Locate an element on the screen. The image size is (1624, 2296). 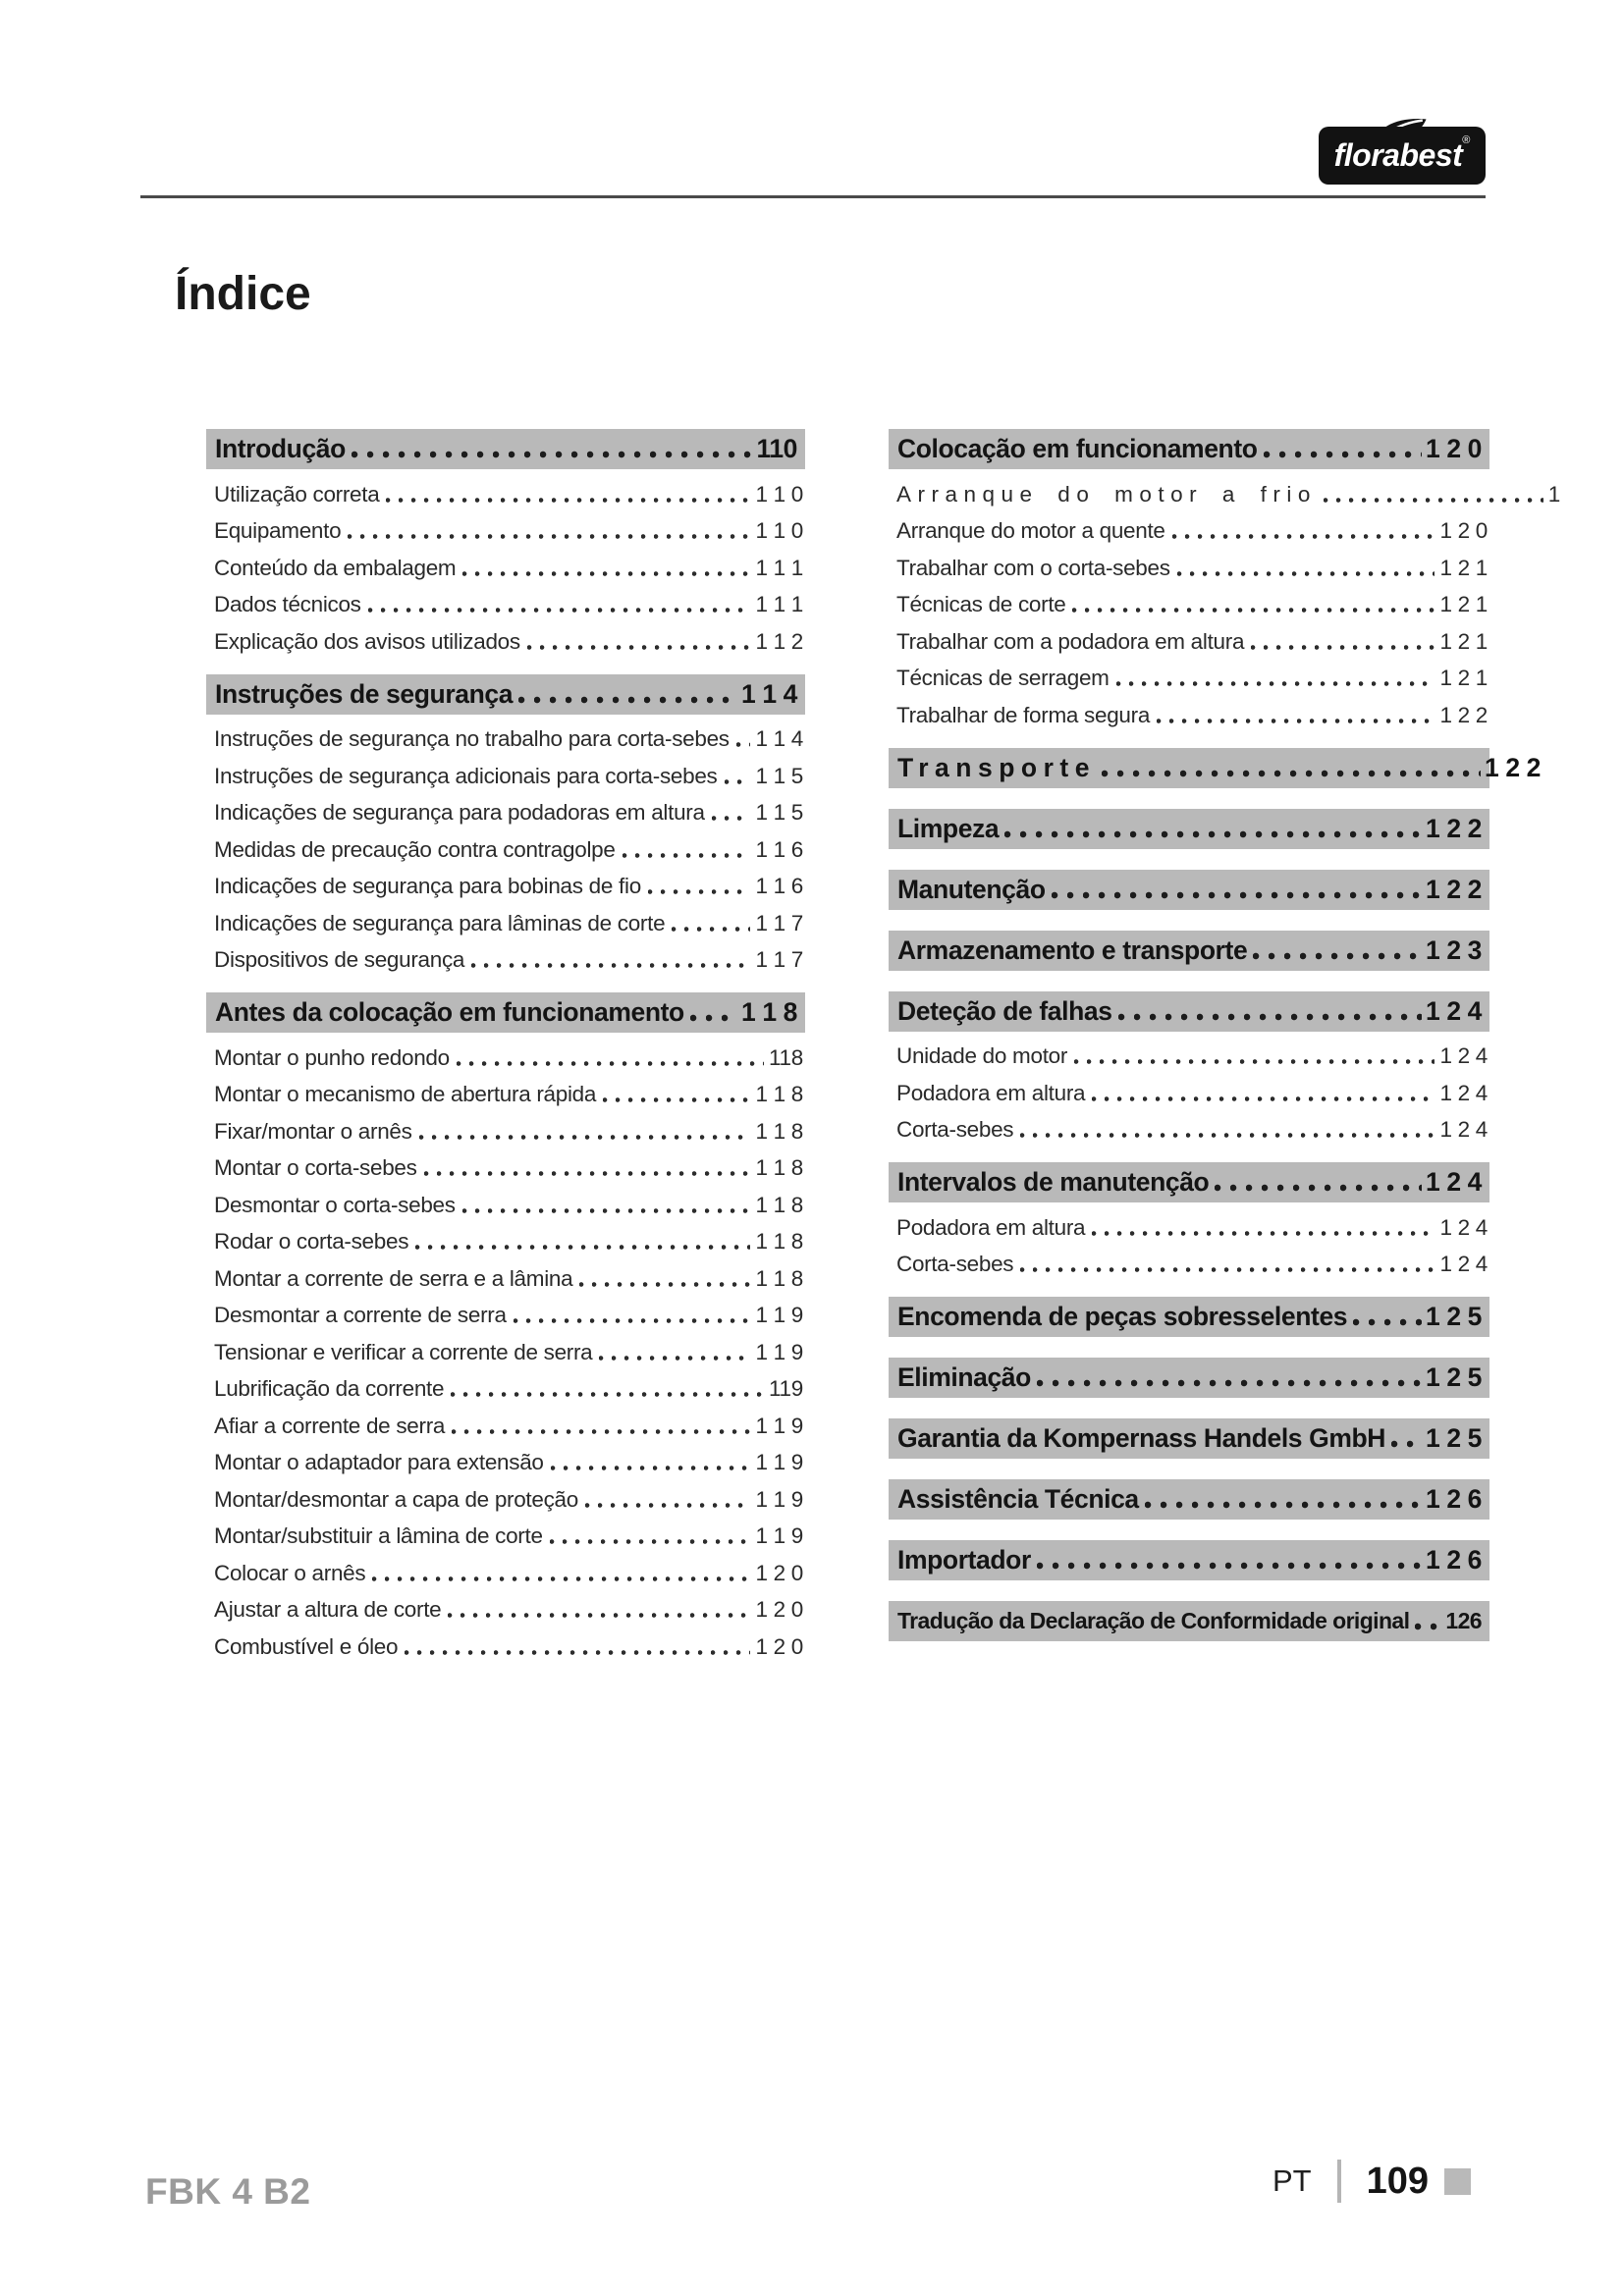
toc-section-header: Antes da colocação em funcionamento 1 1 8 is located at coordinates (505, 1012).